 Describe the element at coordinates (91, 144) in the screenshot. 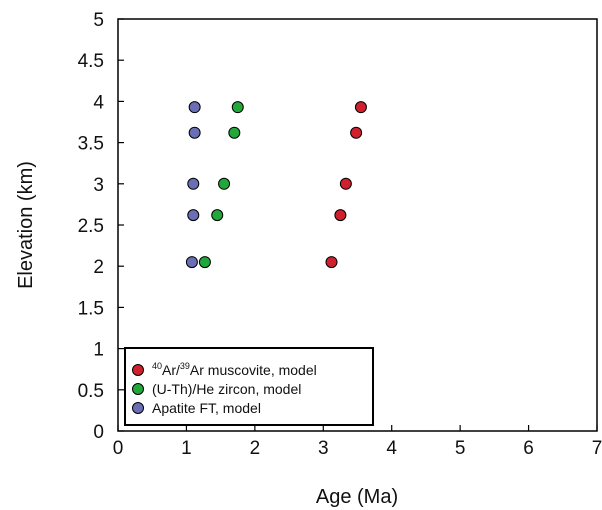

I see `y-tick-label: 3.5` at that location.